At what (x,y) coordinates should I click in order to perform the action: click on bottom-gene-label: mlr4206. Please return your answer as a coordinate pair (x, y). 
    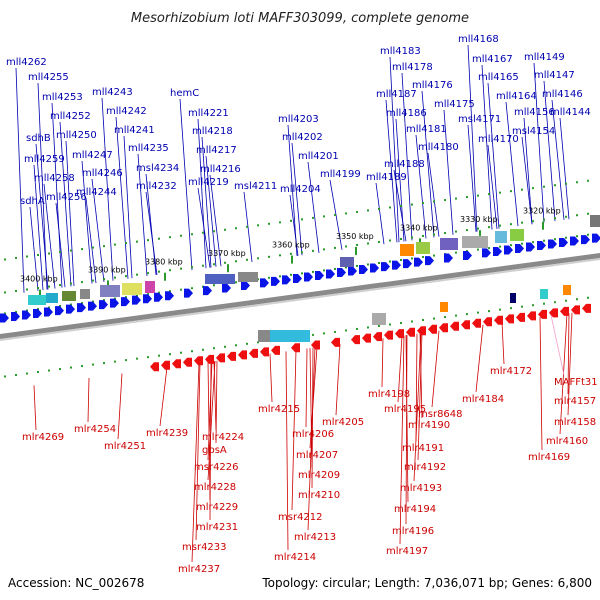
    Looking at the image, I should click on (313, 434).